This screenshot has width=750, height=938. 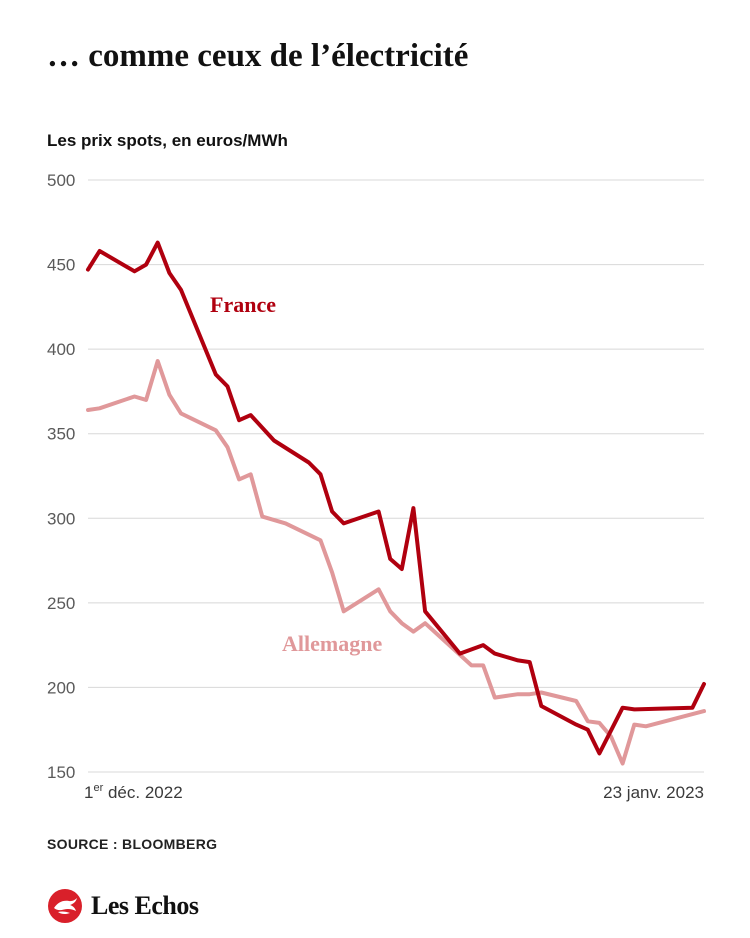 What do you see at coordinates (145, 905) in the screenshot?
I see `brand-name: Les Echos` at bounding box center [145, 905].